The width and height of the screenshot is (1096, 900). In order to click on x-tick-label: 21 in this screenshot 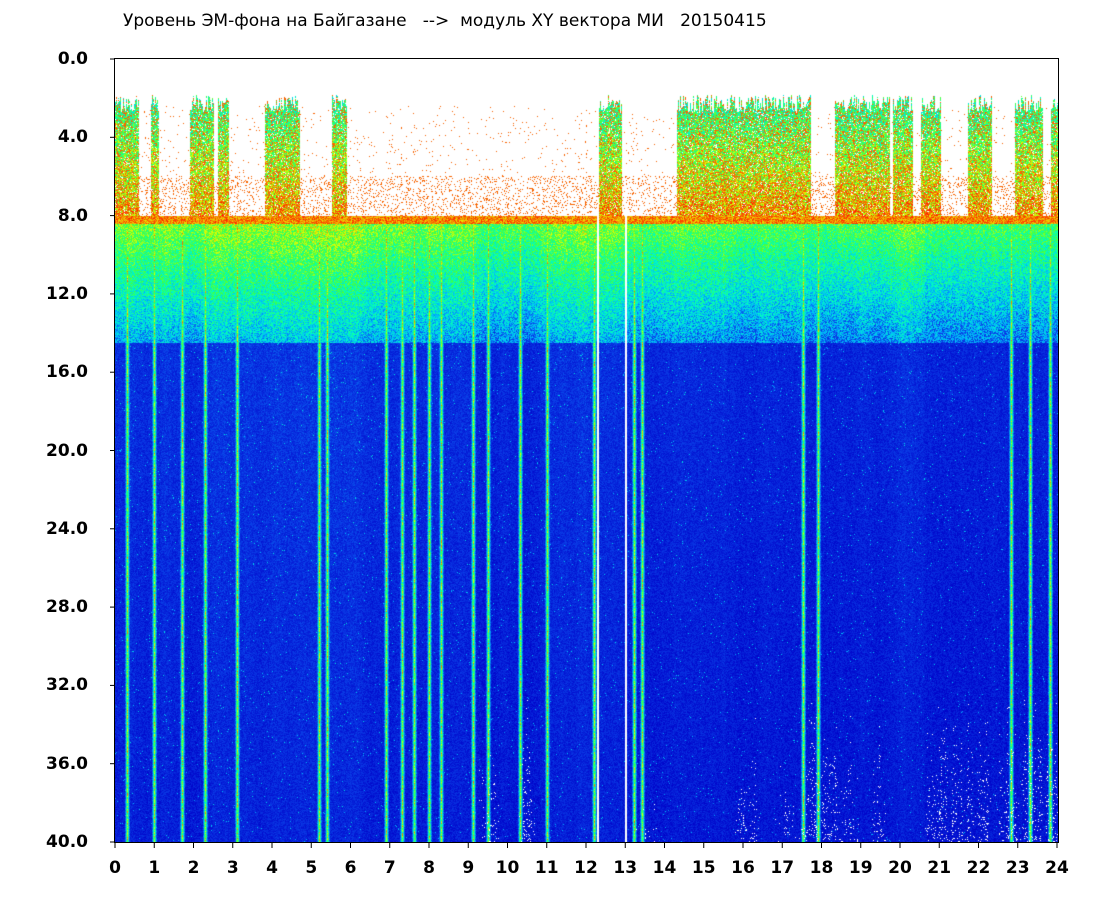, I will do `click(939, 868)`.